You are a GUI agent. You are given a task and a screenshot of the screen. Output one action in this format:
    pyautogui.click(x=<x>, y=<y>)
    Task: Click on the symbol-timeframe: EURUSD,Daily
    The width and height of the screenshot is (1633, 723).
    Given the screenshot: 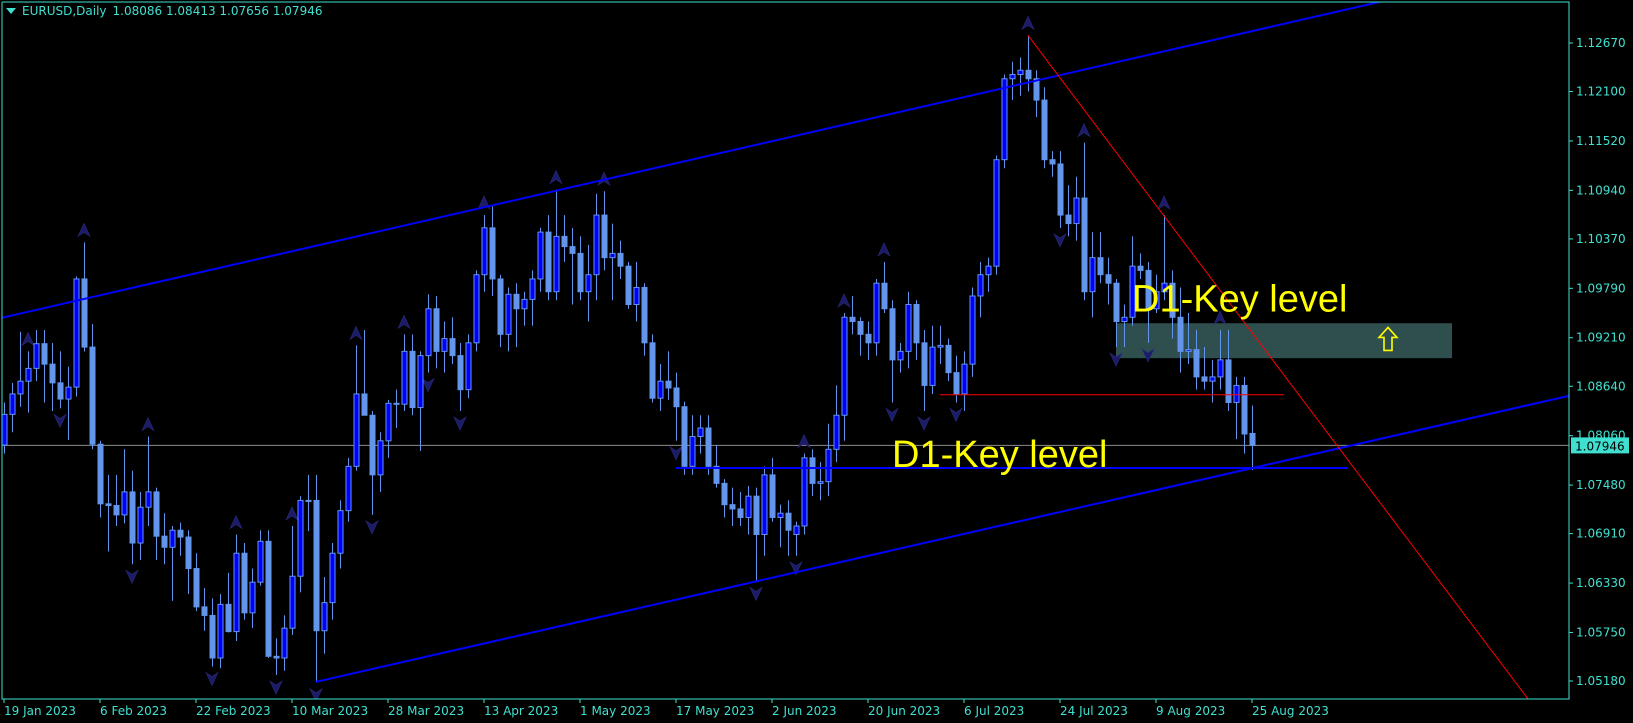 What is the action you would take?
    pyautogui.click(x=64, y=11)
    